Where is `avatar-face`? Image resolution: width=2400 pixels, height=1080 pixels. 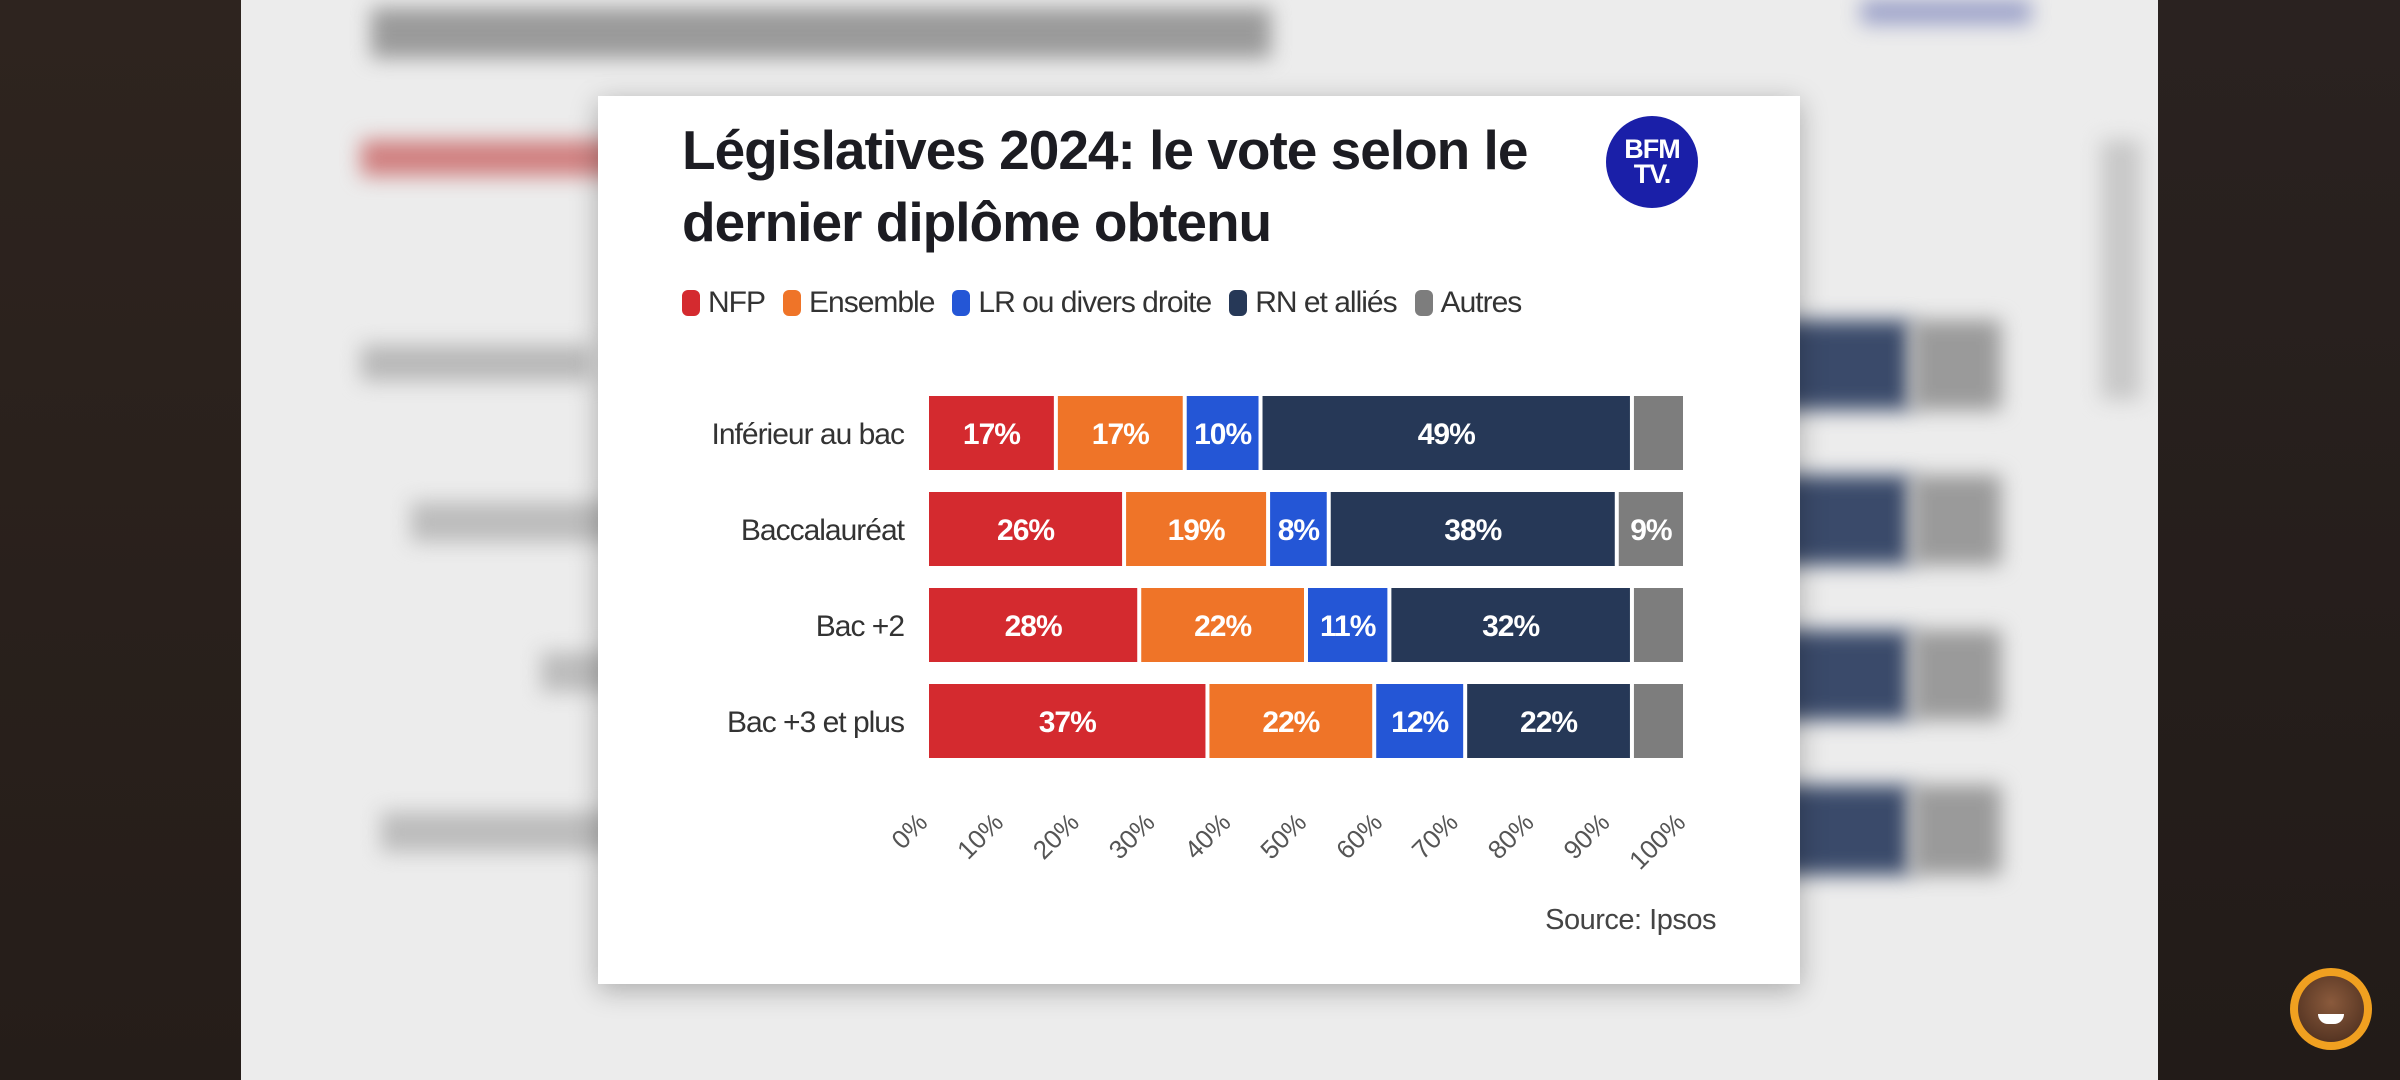
avatar-face is located at coordinates (2331, 1009).